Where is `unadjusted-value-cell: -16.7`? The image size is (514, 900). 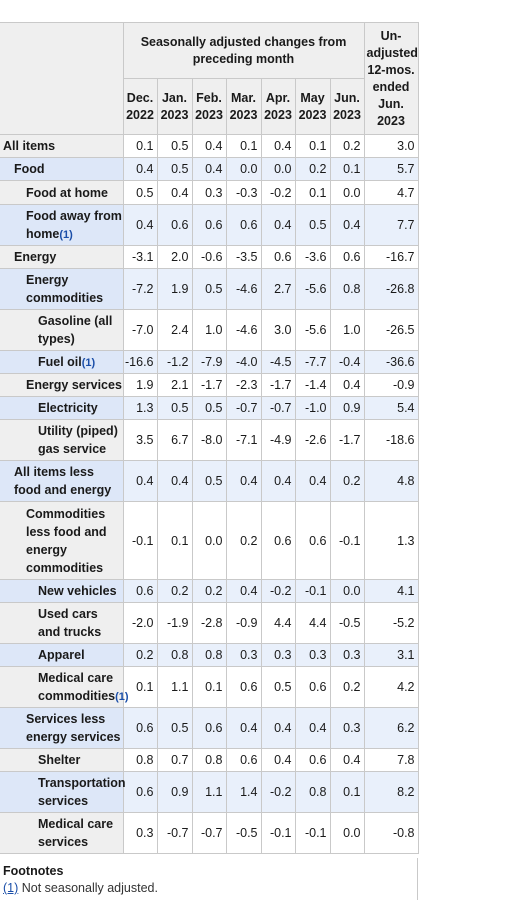
unadjusted-value-cell: -16.7 is located at coordinates (391, 257).